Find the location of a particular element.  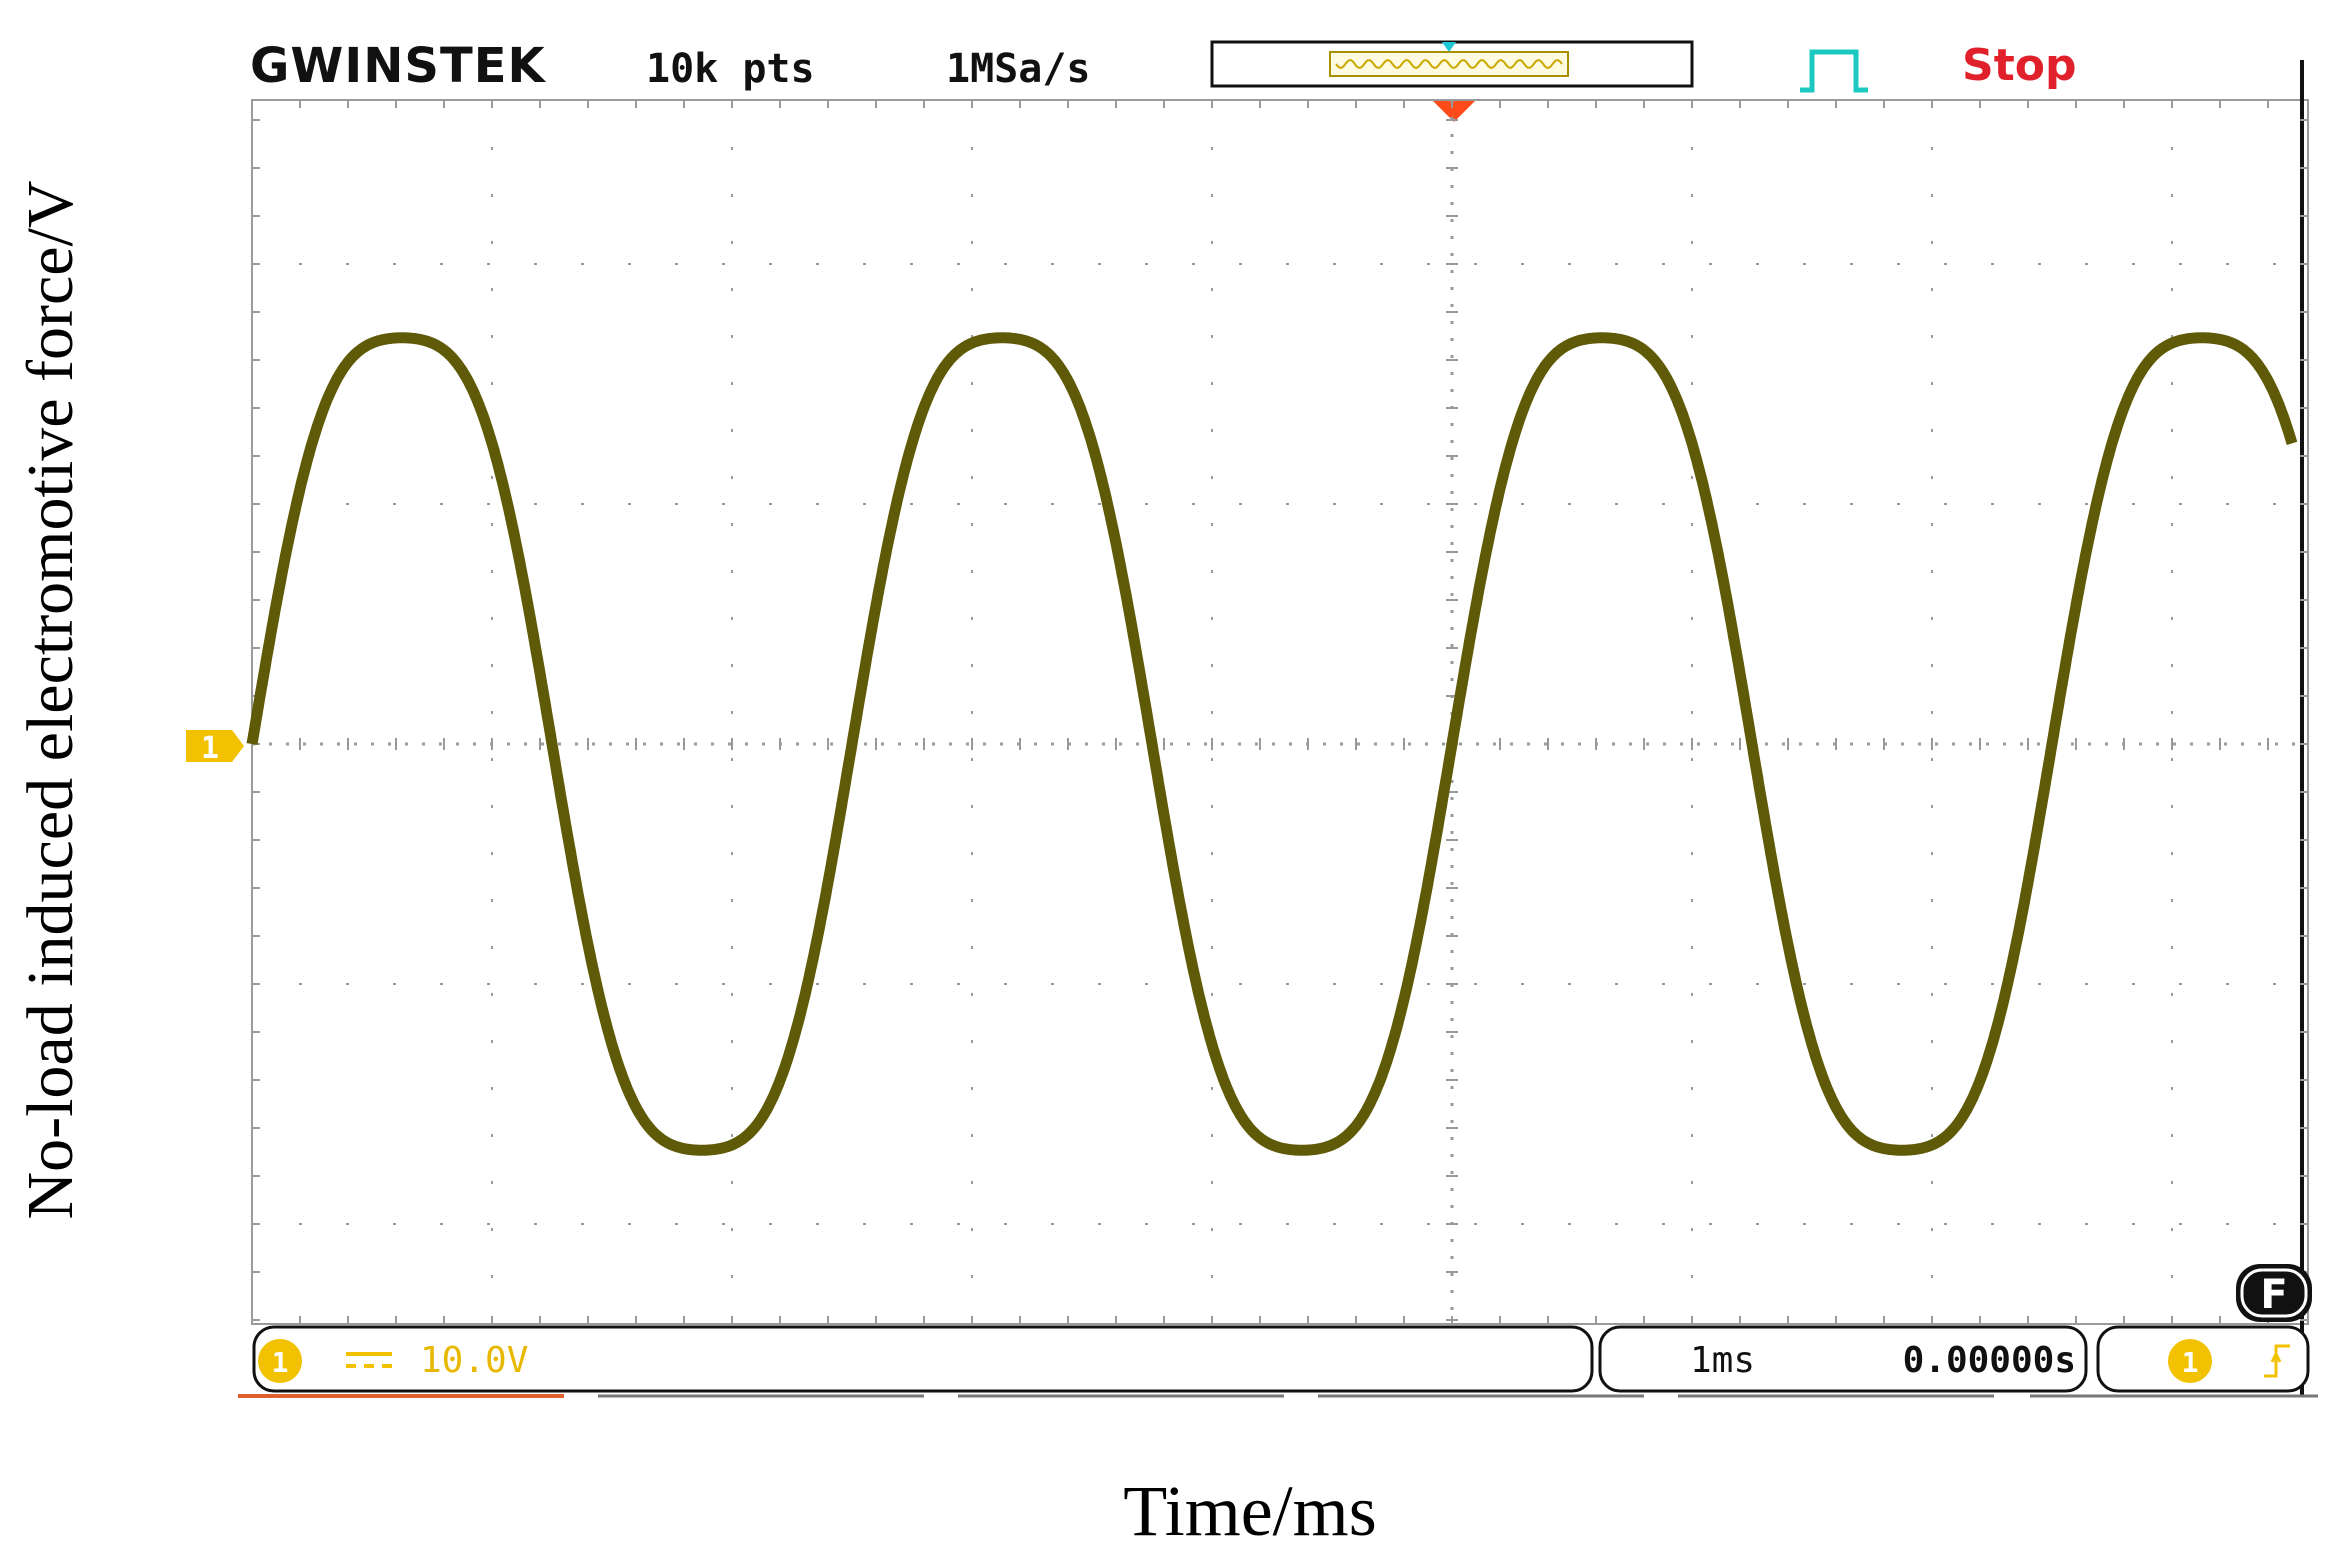

trigger-mode-badge: F is located at coordinates (2274, 1293).